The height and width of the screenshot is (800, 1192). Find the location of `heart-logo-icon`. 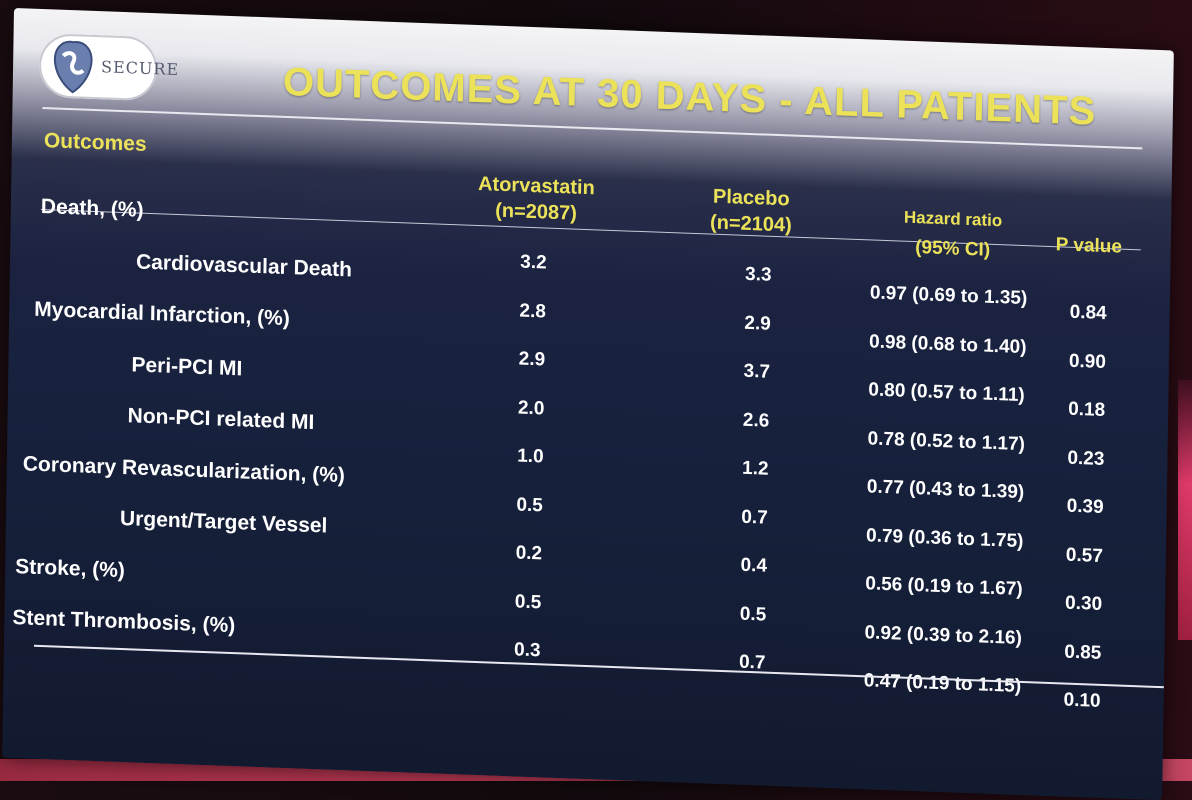

heart-logo-icon is located at coordinates (73, 67).